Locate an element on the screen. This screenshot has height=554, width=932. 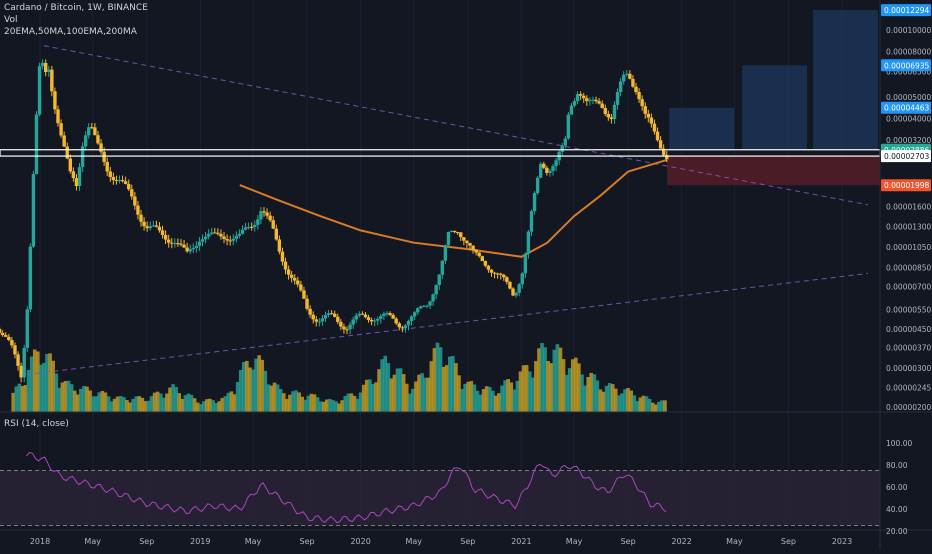
price-label-tag is located at coordinates (906, 107).